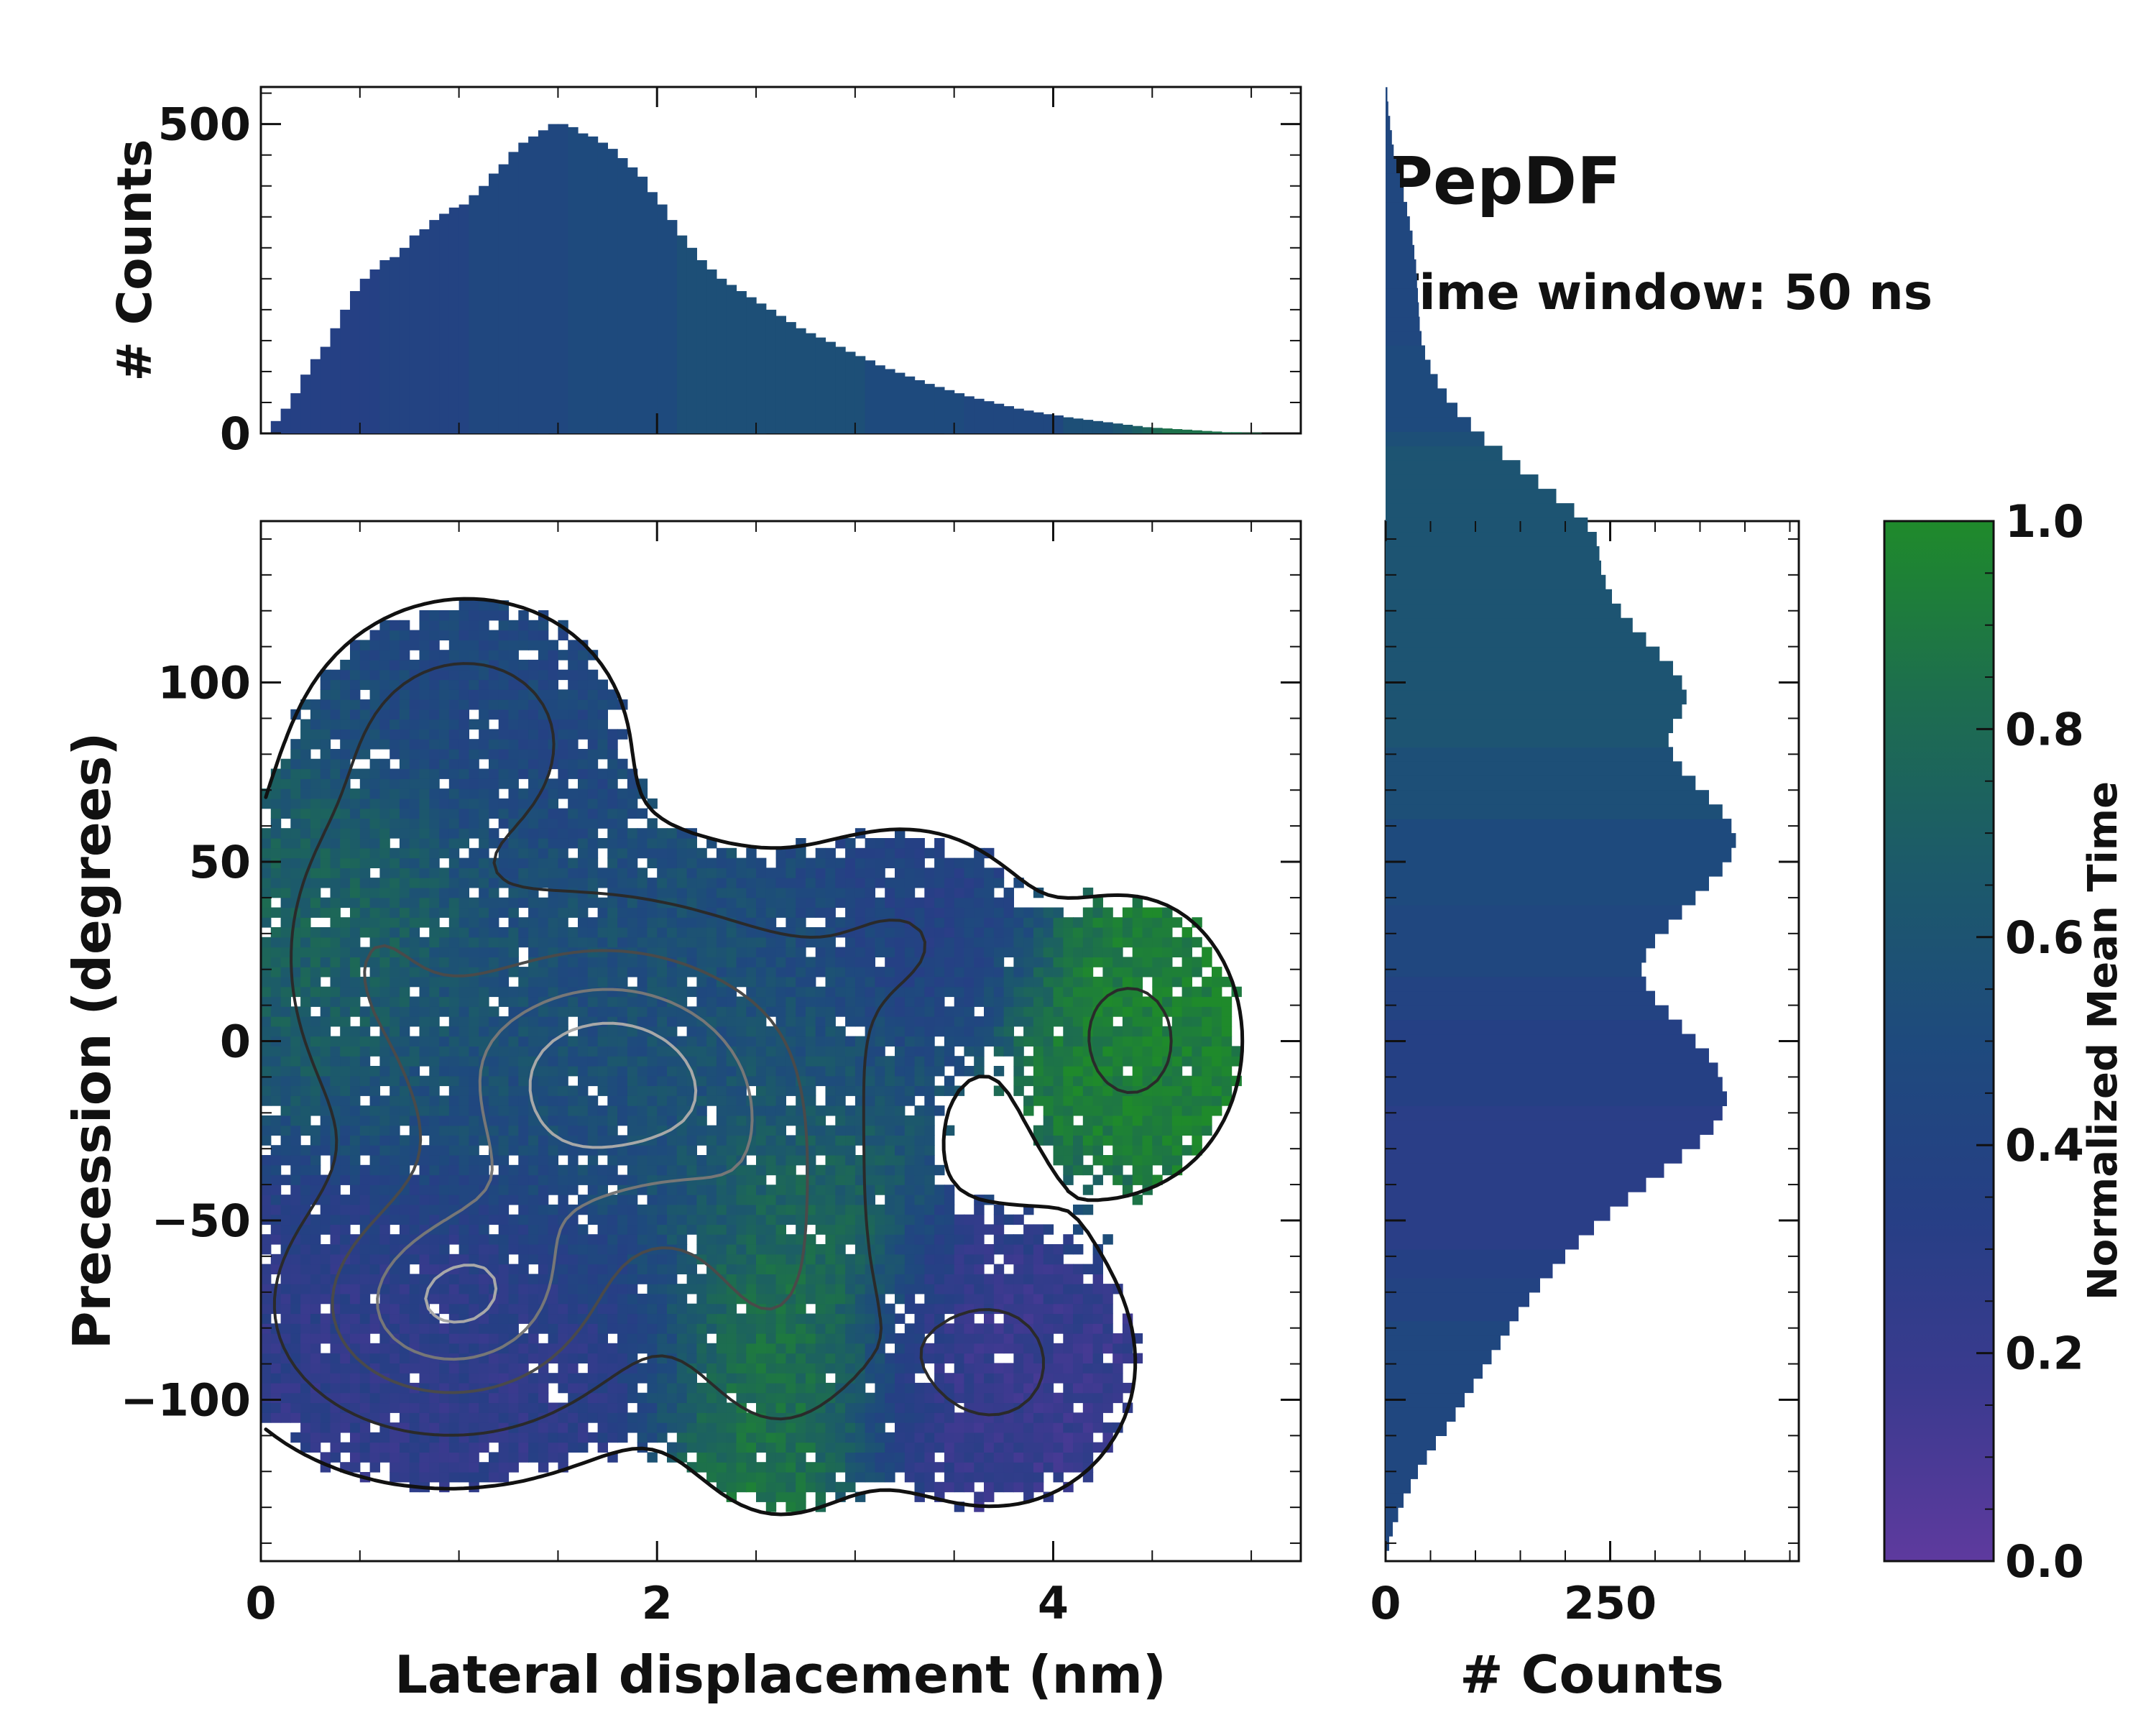  I want to click on top-histogram-bars, so click(766, 279).